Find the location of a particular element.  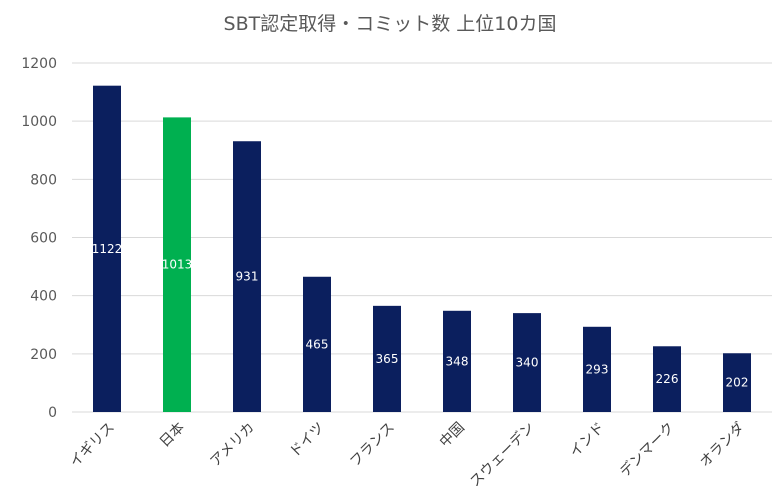

y-tick-label: 400 is located at coordinates (43, 297).